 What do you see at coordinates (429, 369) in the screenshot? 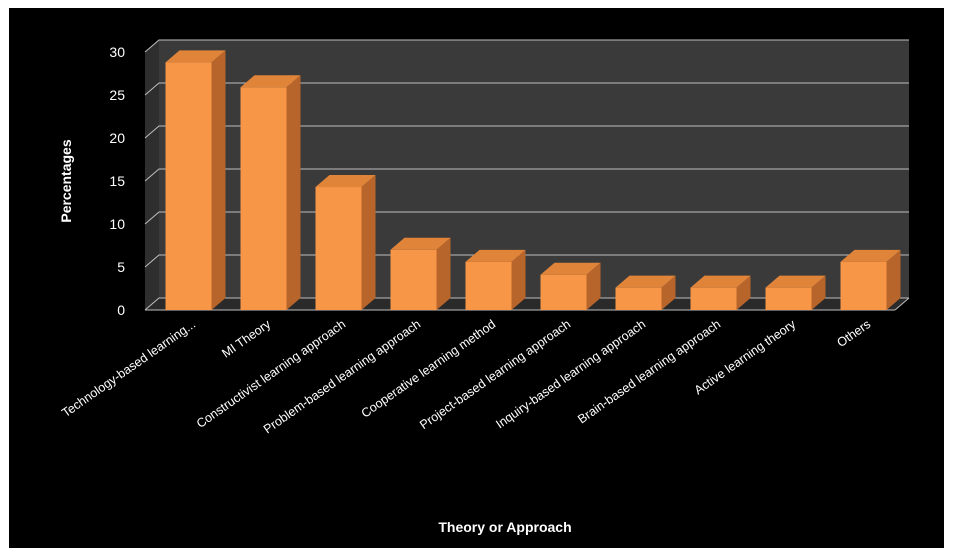
I see `x-tick-label: Cooperative learning method` at bounding box center [429, 369].